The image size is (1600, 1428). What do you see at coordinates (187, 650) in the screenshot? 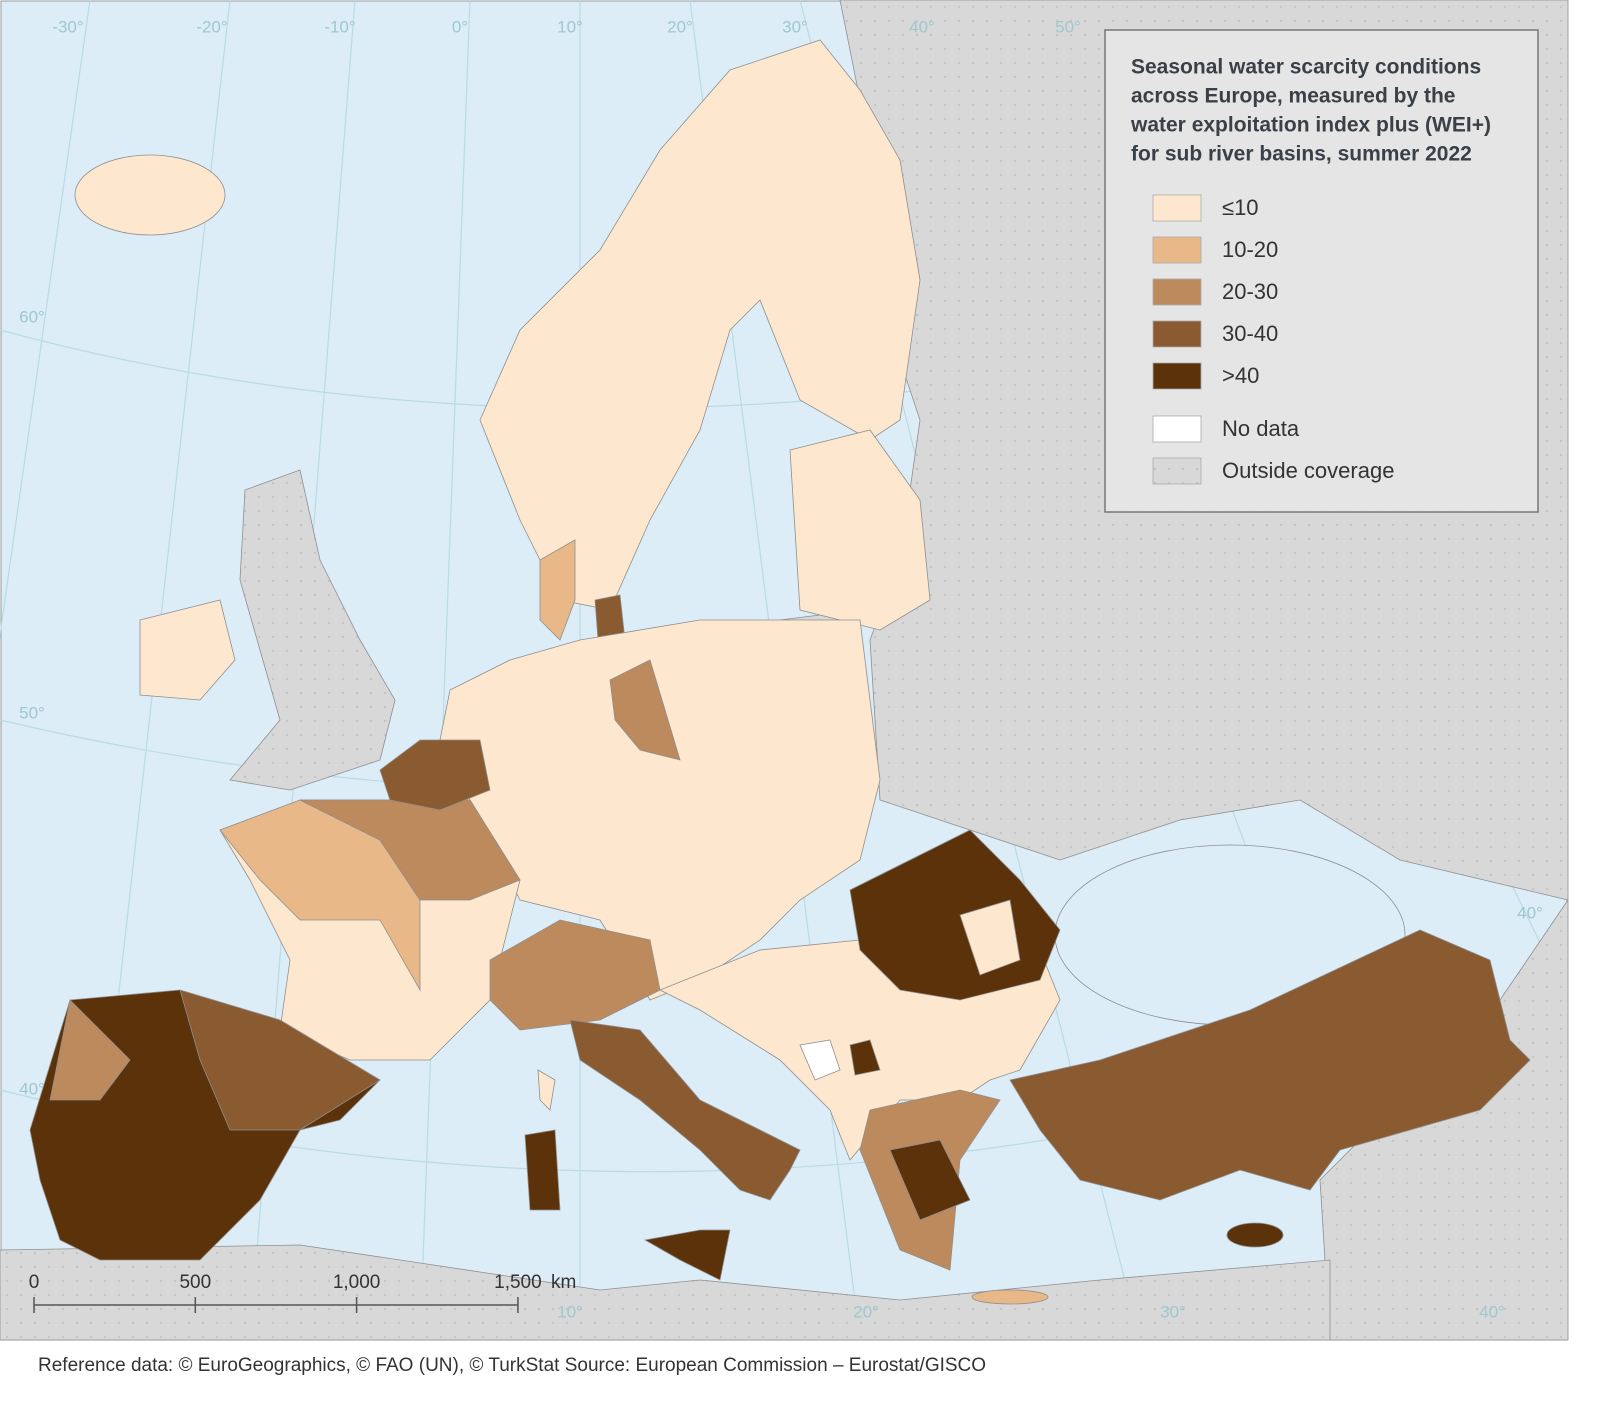
I see `ireland` at bounding box center [187, 650].